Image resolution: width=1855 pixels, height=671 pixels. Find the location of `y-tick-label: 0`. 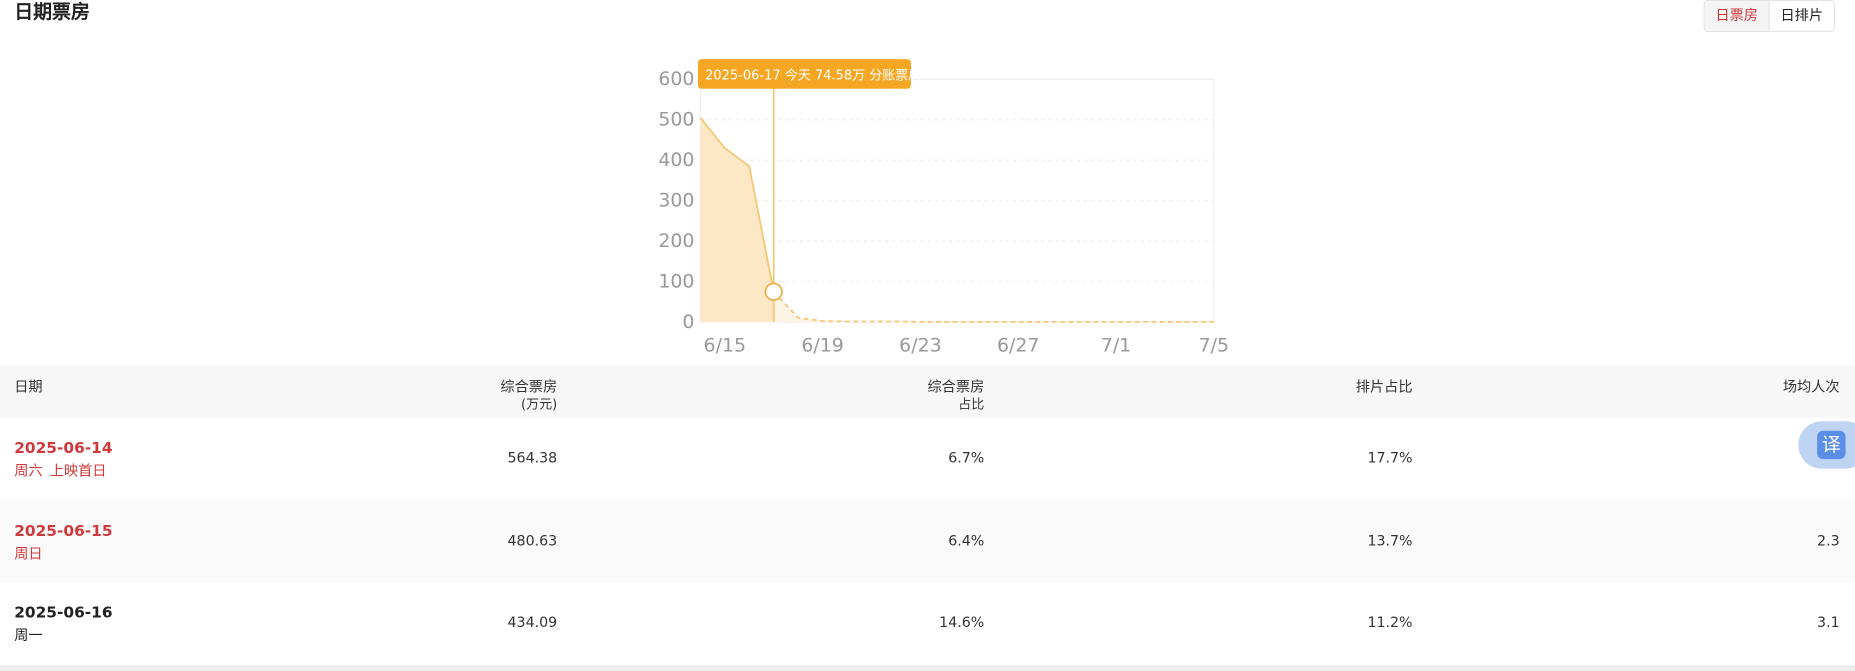

y-tick-label: 0 is located at coordinates (688, 322).